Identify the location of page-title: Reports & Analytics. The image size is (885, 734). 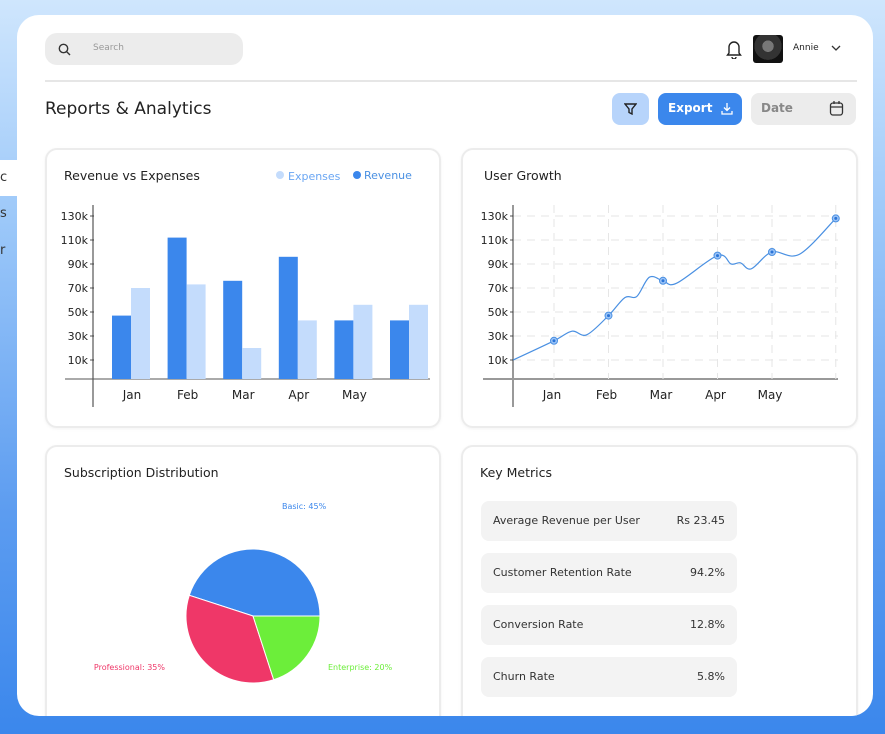
(128, 109).